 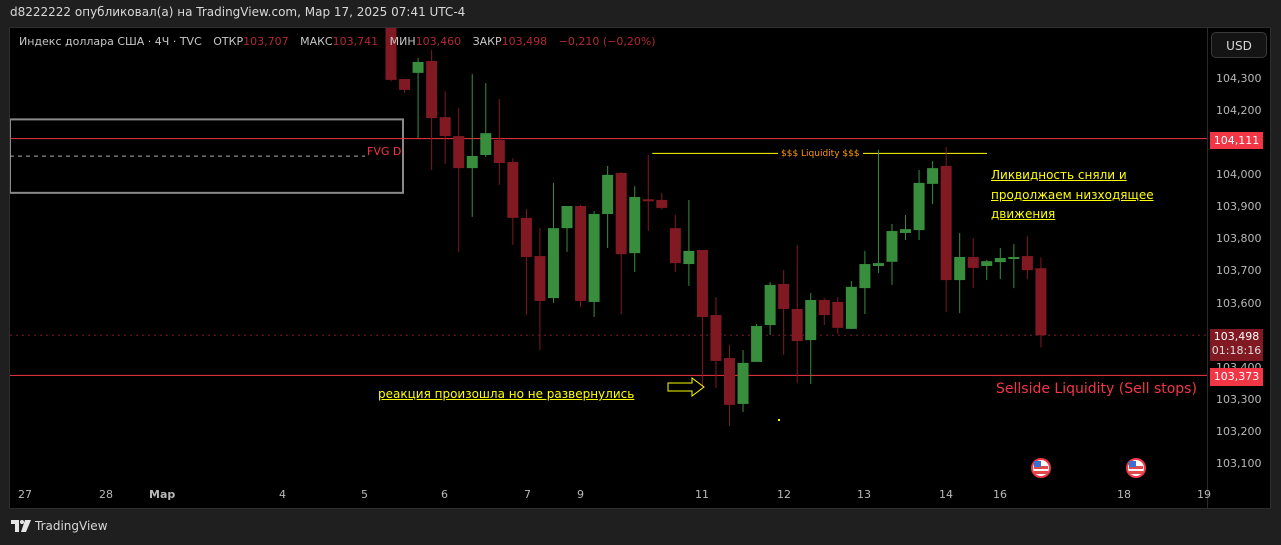 I want to click on symbol-name: Индекс доллара США · 4Ч · TVC, so click(x=110, y=41).